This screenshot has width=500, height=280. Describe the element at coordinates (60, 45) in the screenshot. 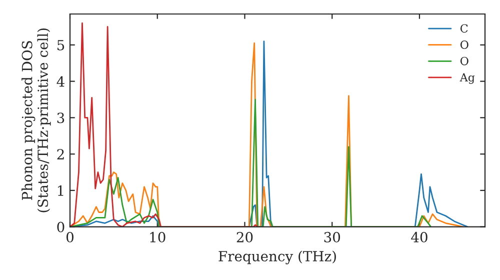

I see `y-tick-label: 5` at that location.